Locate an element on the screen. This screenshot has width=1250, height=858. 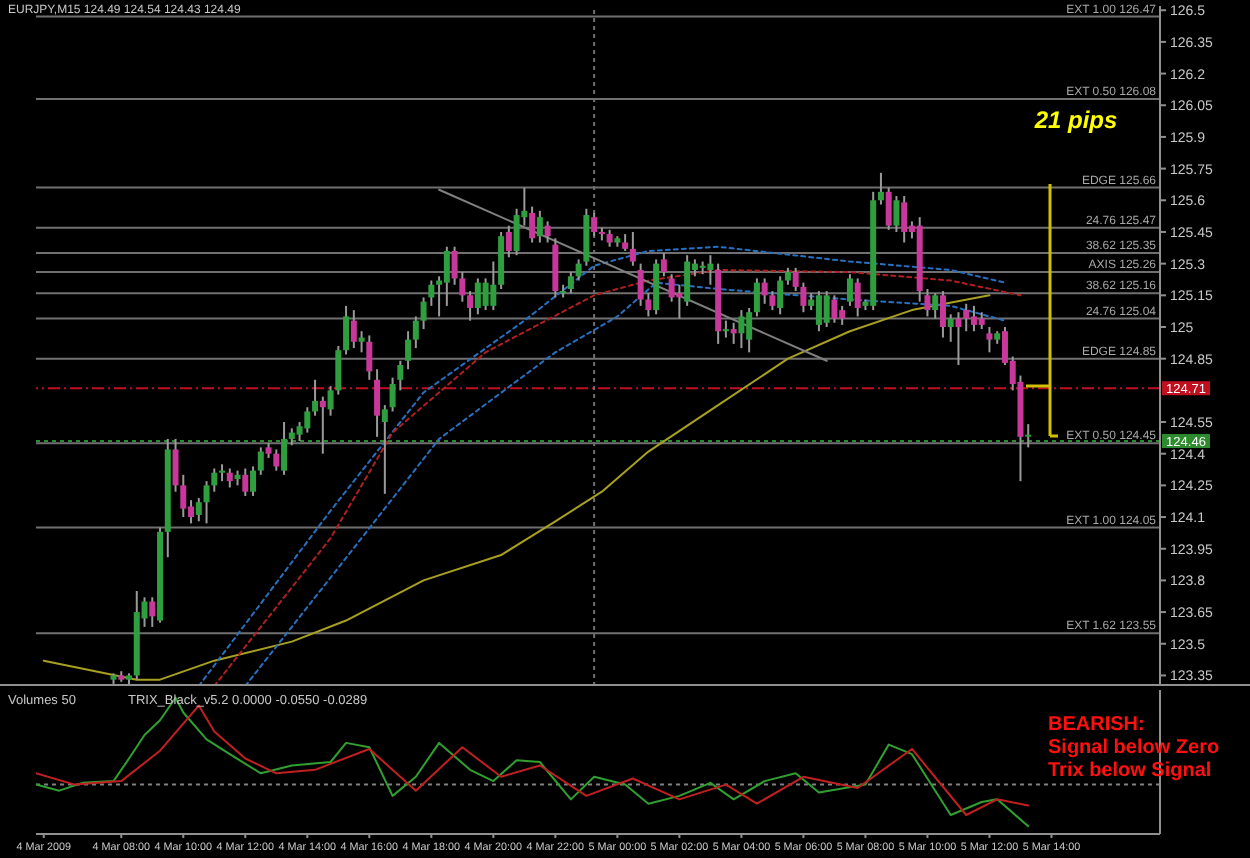
annotation: 21 pips is located at coordinates (1075, 120).